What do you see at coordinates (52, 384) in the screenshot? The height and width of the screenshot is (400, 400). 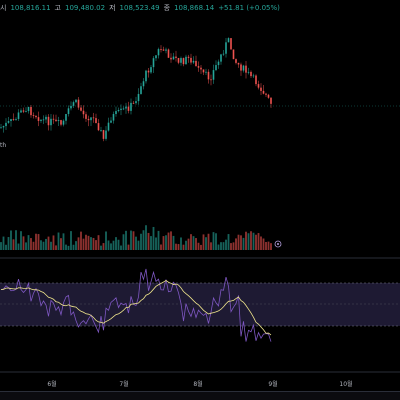 I see `time-label-jun: 6월` at bounding box center [52, 384].